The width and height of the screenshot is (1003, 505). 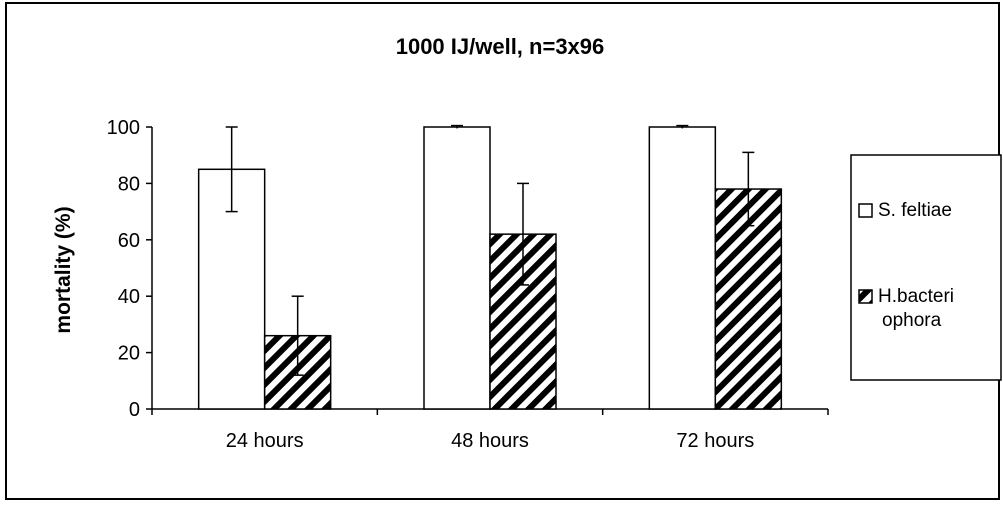 What do you see at coordinates (129, 241) in the screenshot?
I see `y-tick-label: 60` at bounding box center [129, 241].